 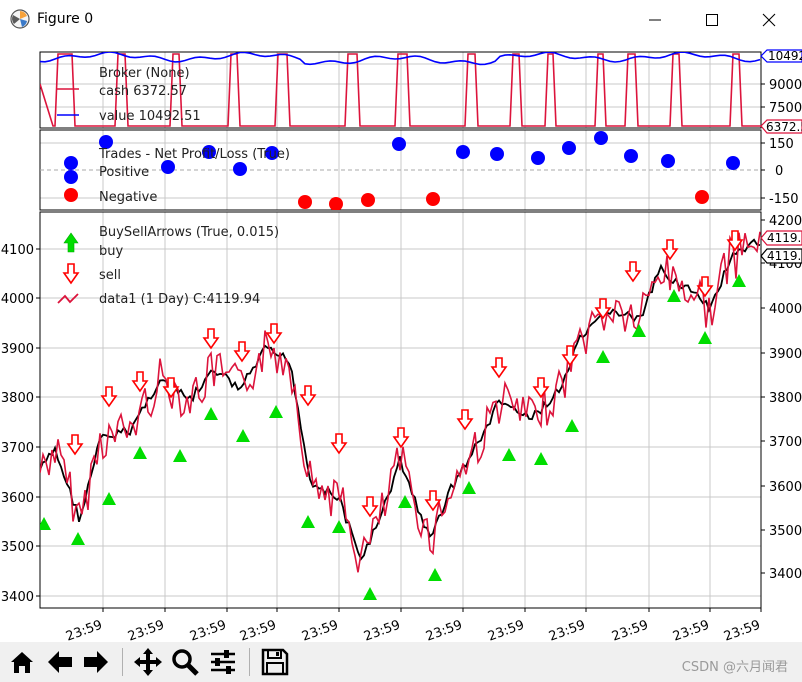 What do you see at coordinates (785, 221) in the screenshot?
I see `right-tick-label: 4200` at bounding box center [785, 221].